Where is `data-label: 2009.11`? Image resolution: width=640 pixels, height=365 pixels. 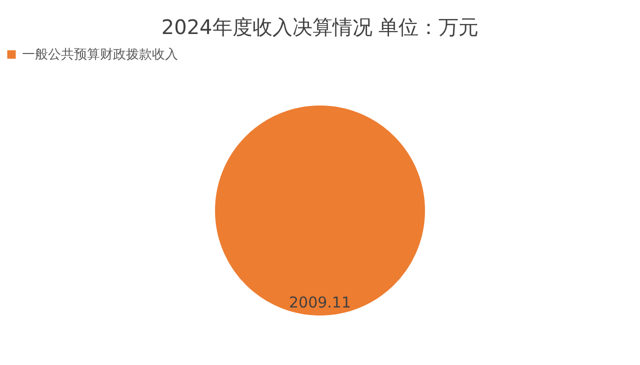 data-label: 2009.11 is located at coordinates (320, 303).